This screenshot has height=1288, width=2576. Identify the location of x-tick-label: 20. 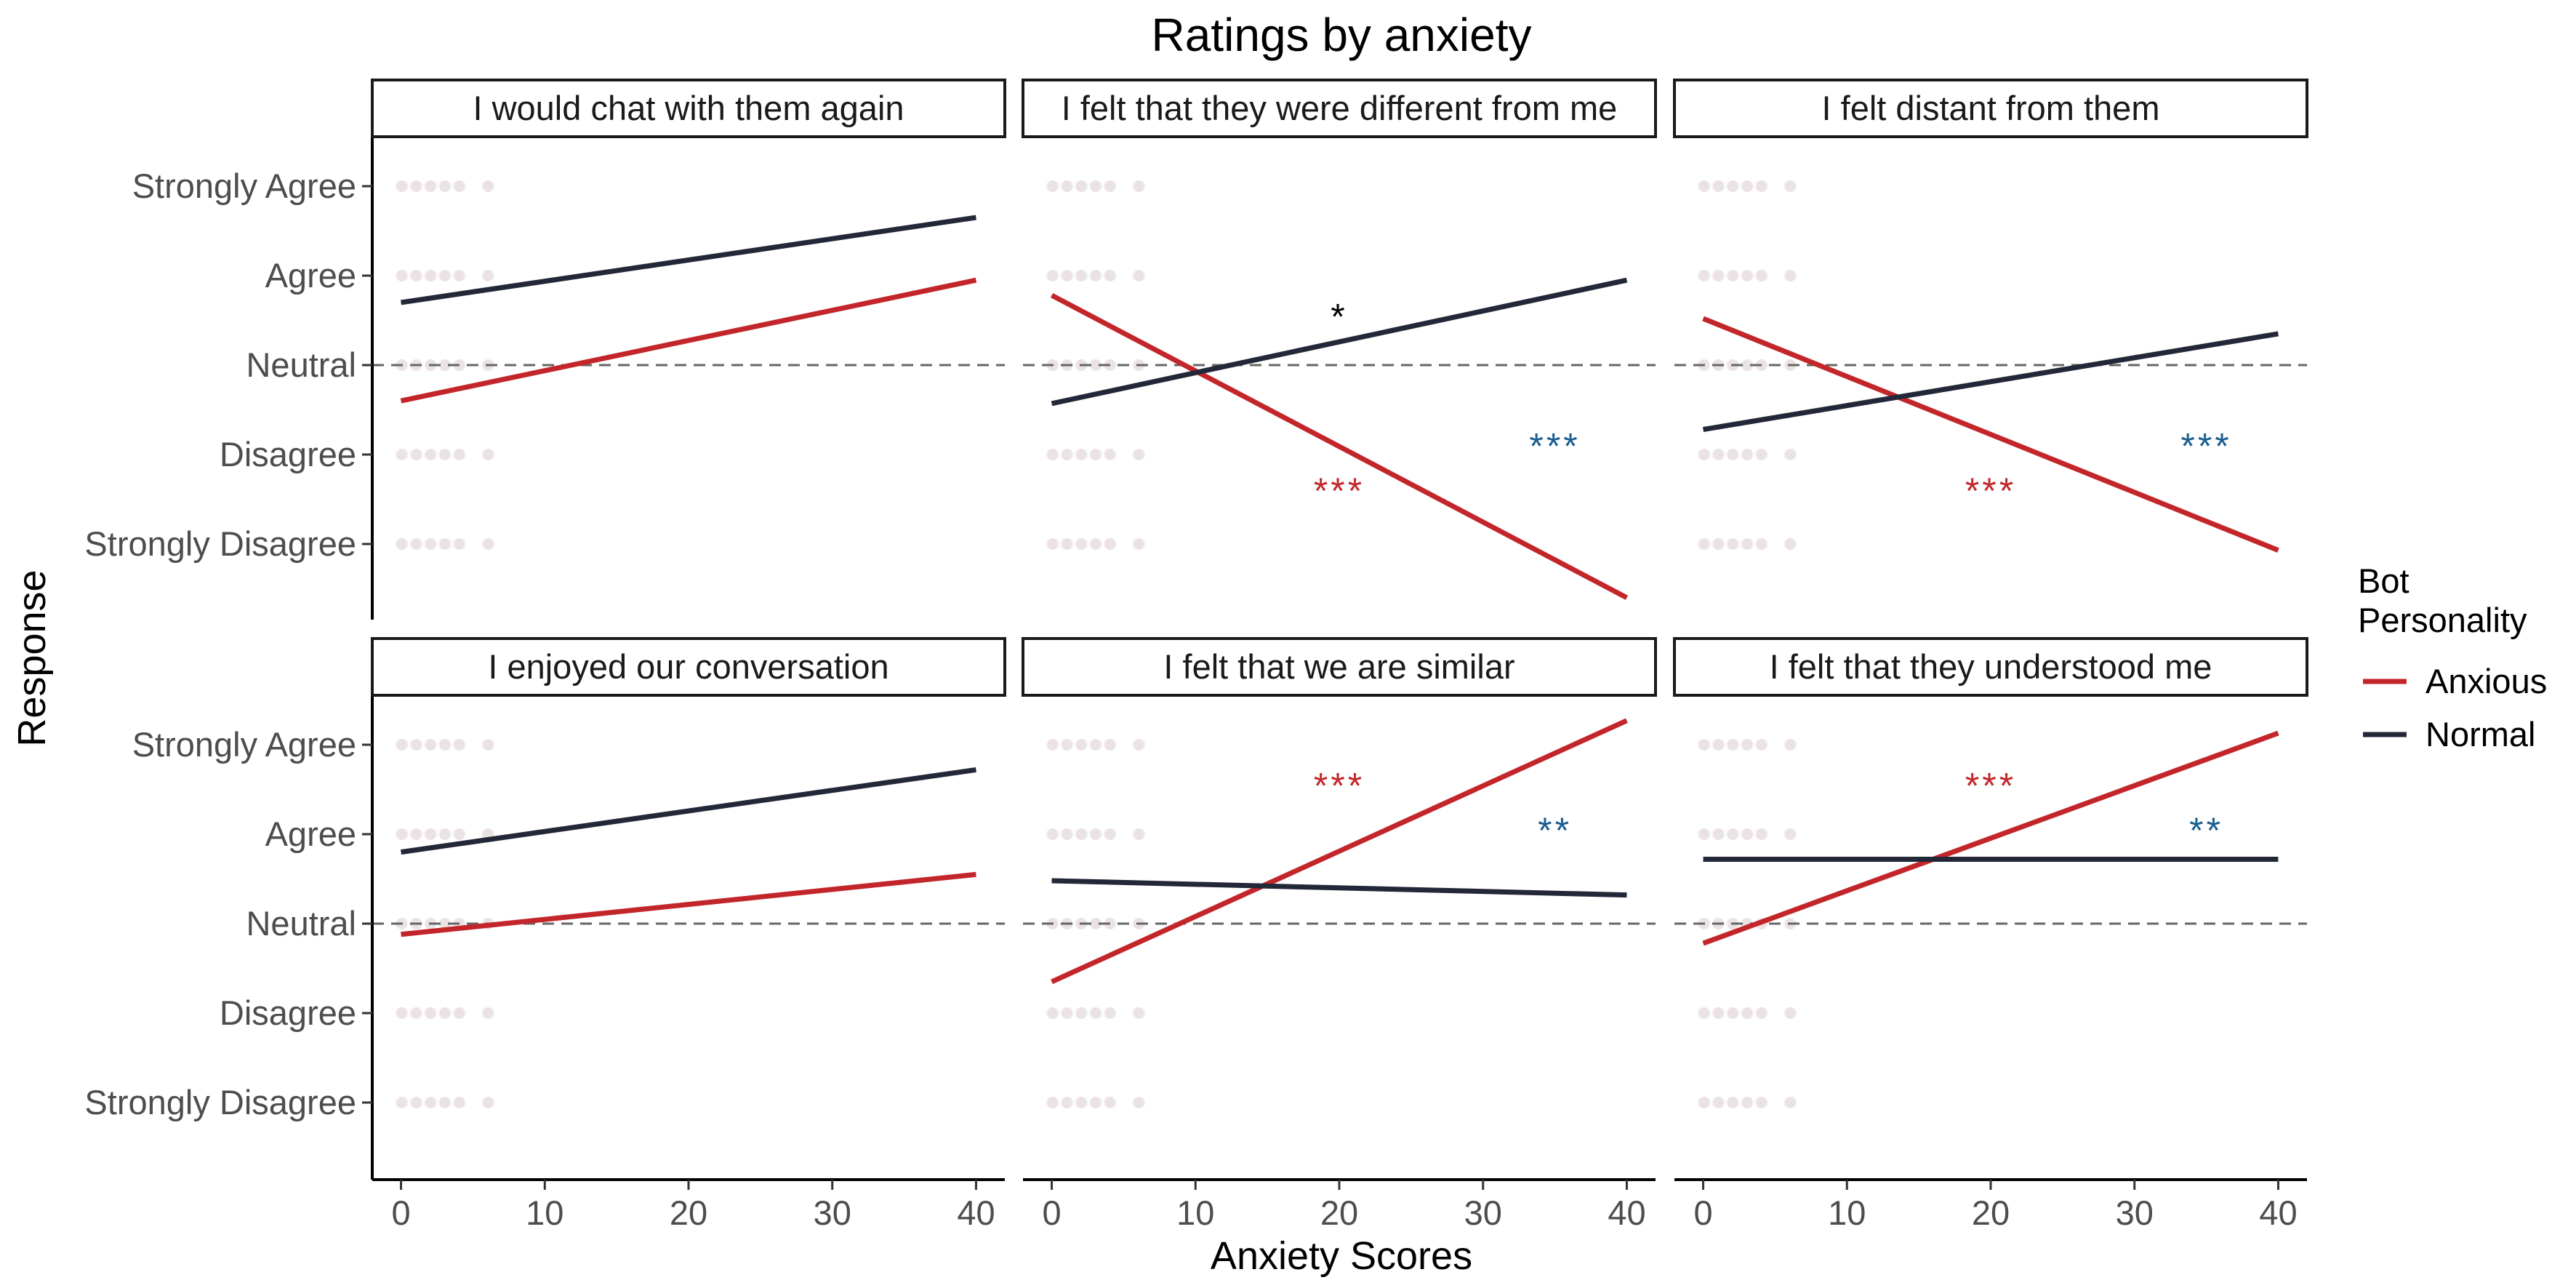
(1991, 1212).